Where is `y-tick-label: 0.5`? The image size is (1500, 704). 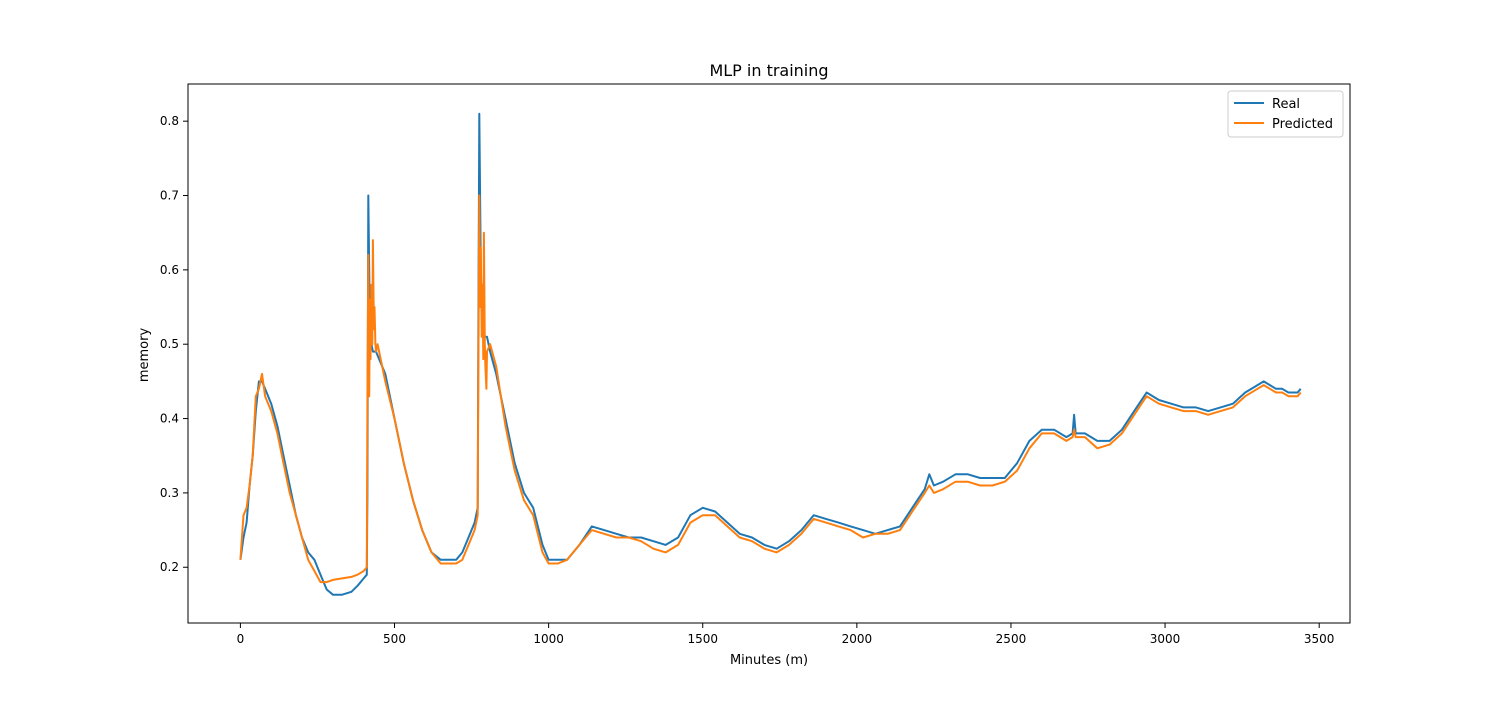
y-tick-label: 0.5 is located at coordinates (169, 344).